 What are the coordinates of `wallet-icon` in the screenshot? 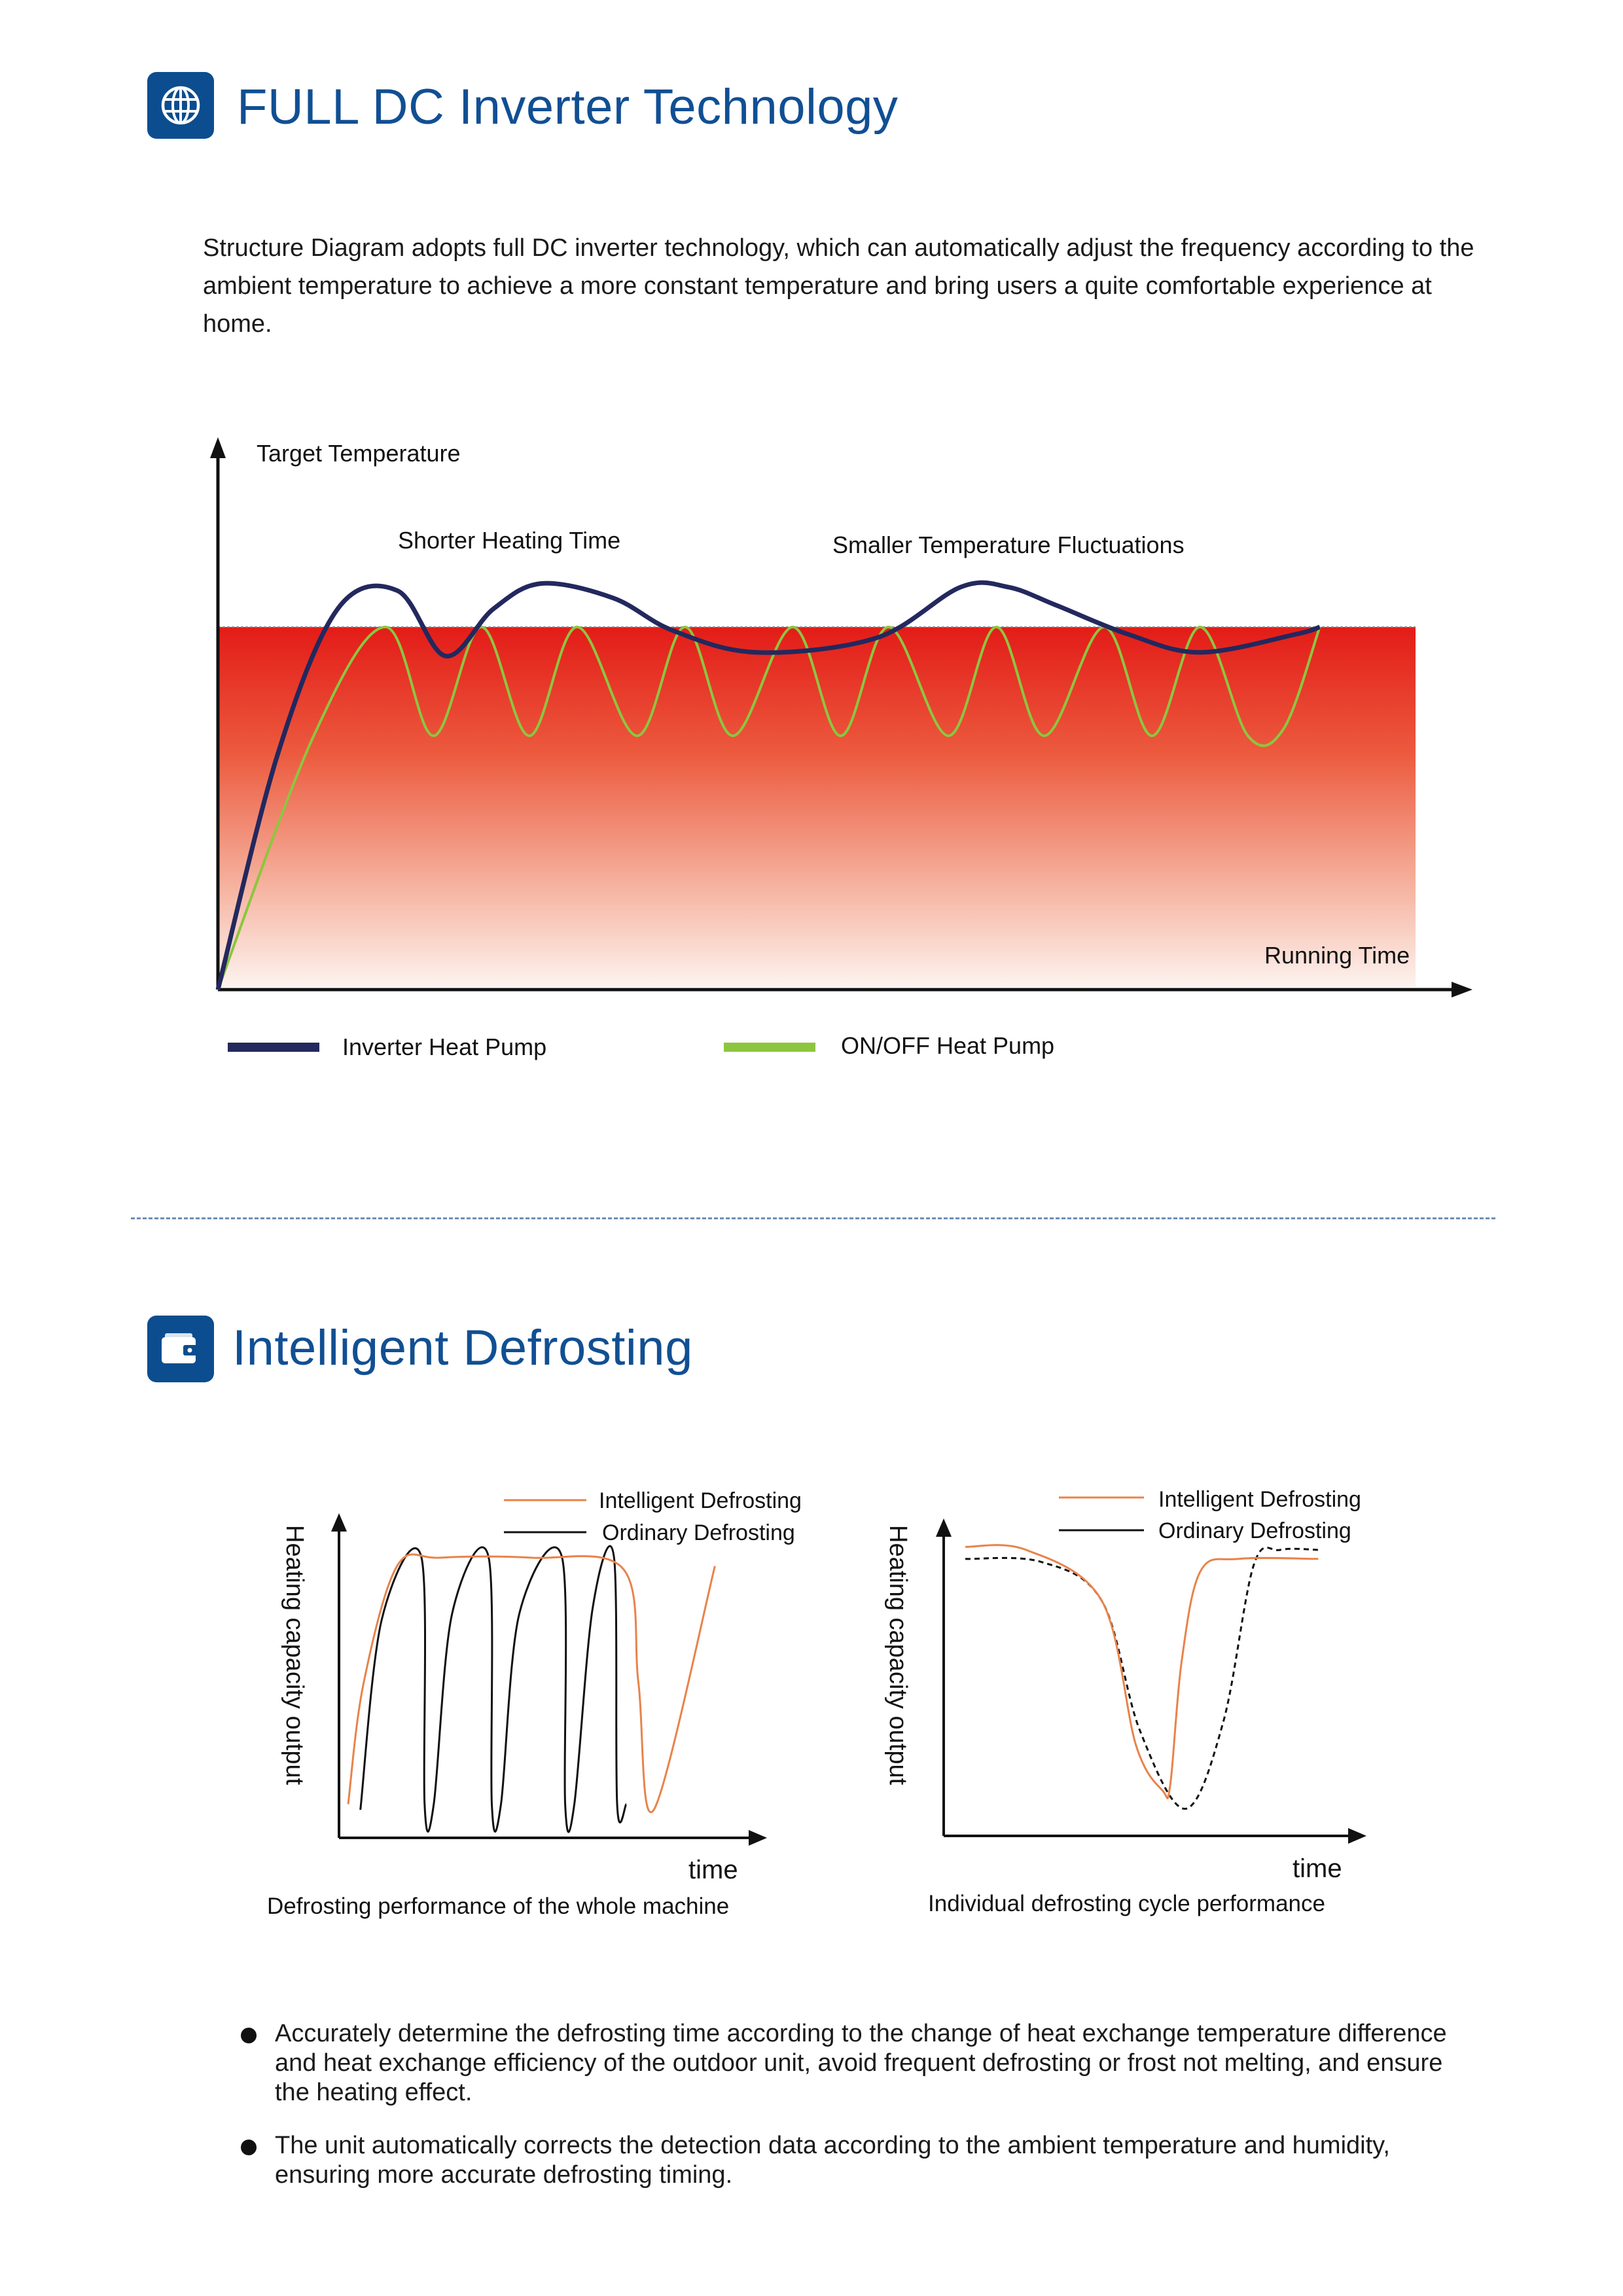 It's located at (180, 1348).